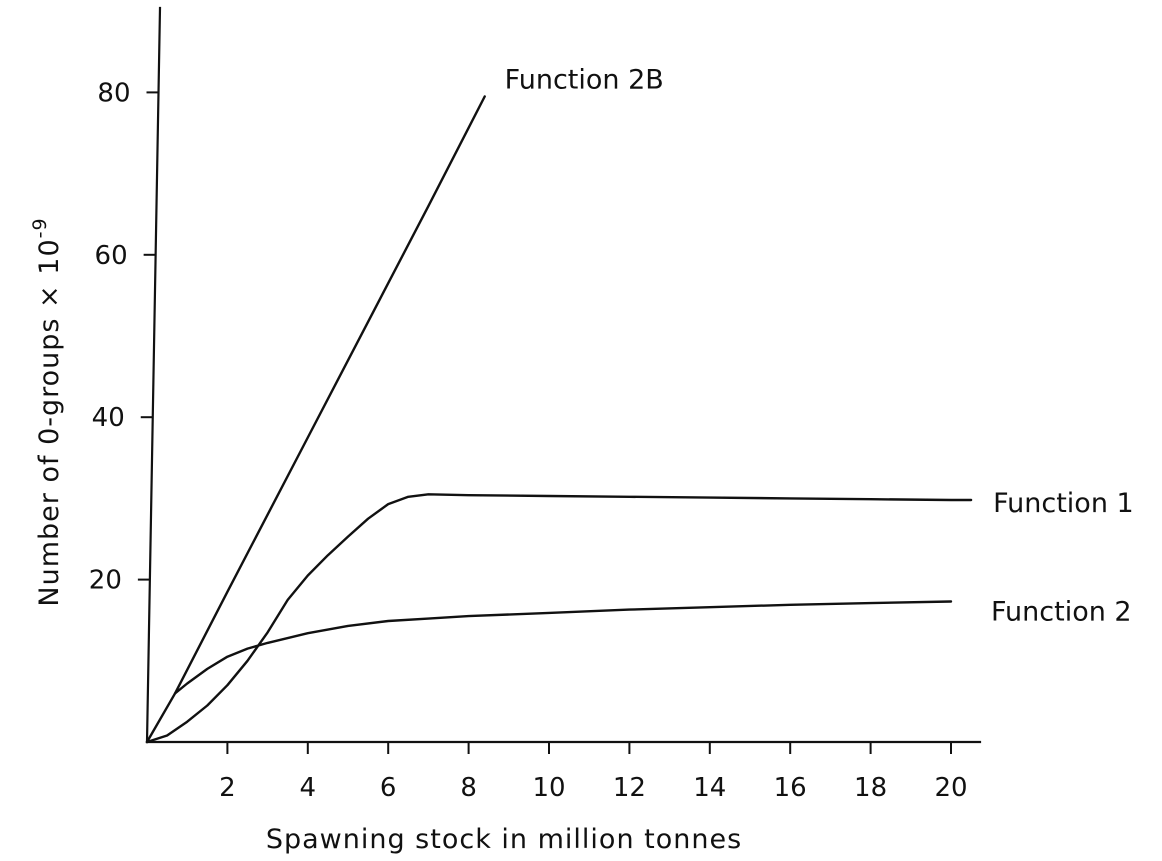 This screenshot has width=1162, height=861. I want to click on x-tick-label: 2, so click(227, 788).